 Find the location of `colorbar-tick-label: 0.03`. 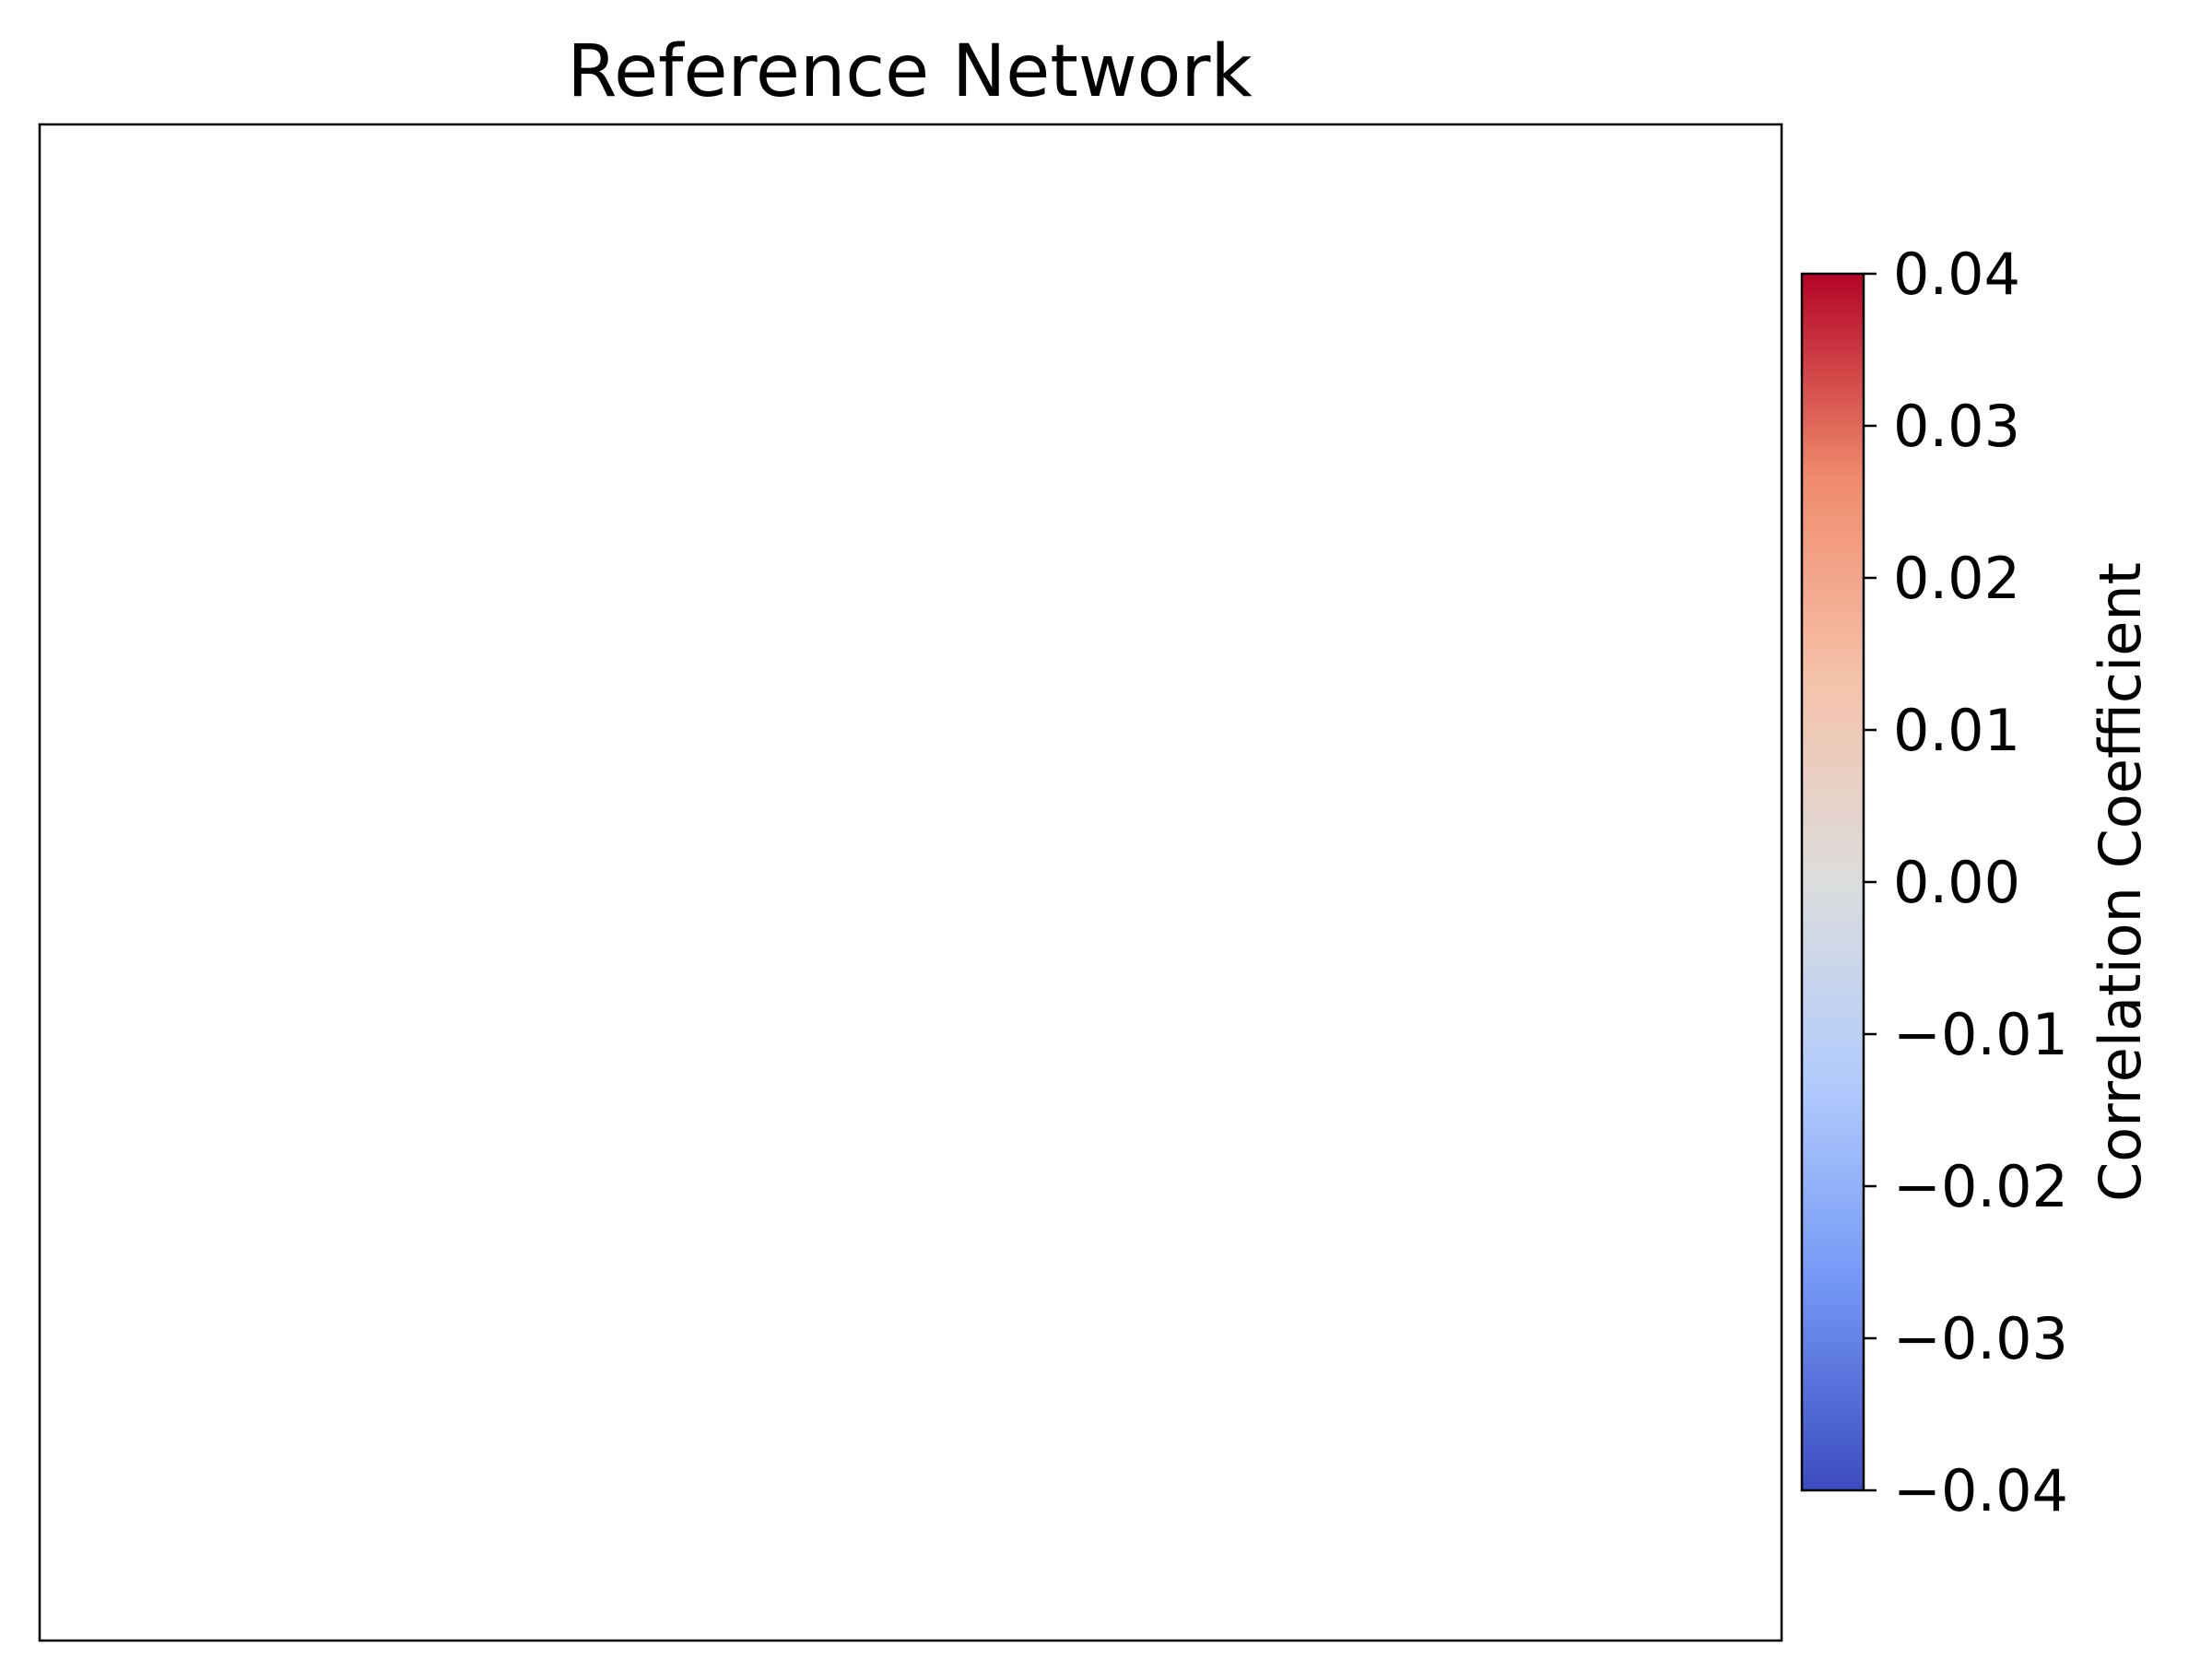

colorbar-tick-label: 0.03 is located at coordinates (1956, 426).